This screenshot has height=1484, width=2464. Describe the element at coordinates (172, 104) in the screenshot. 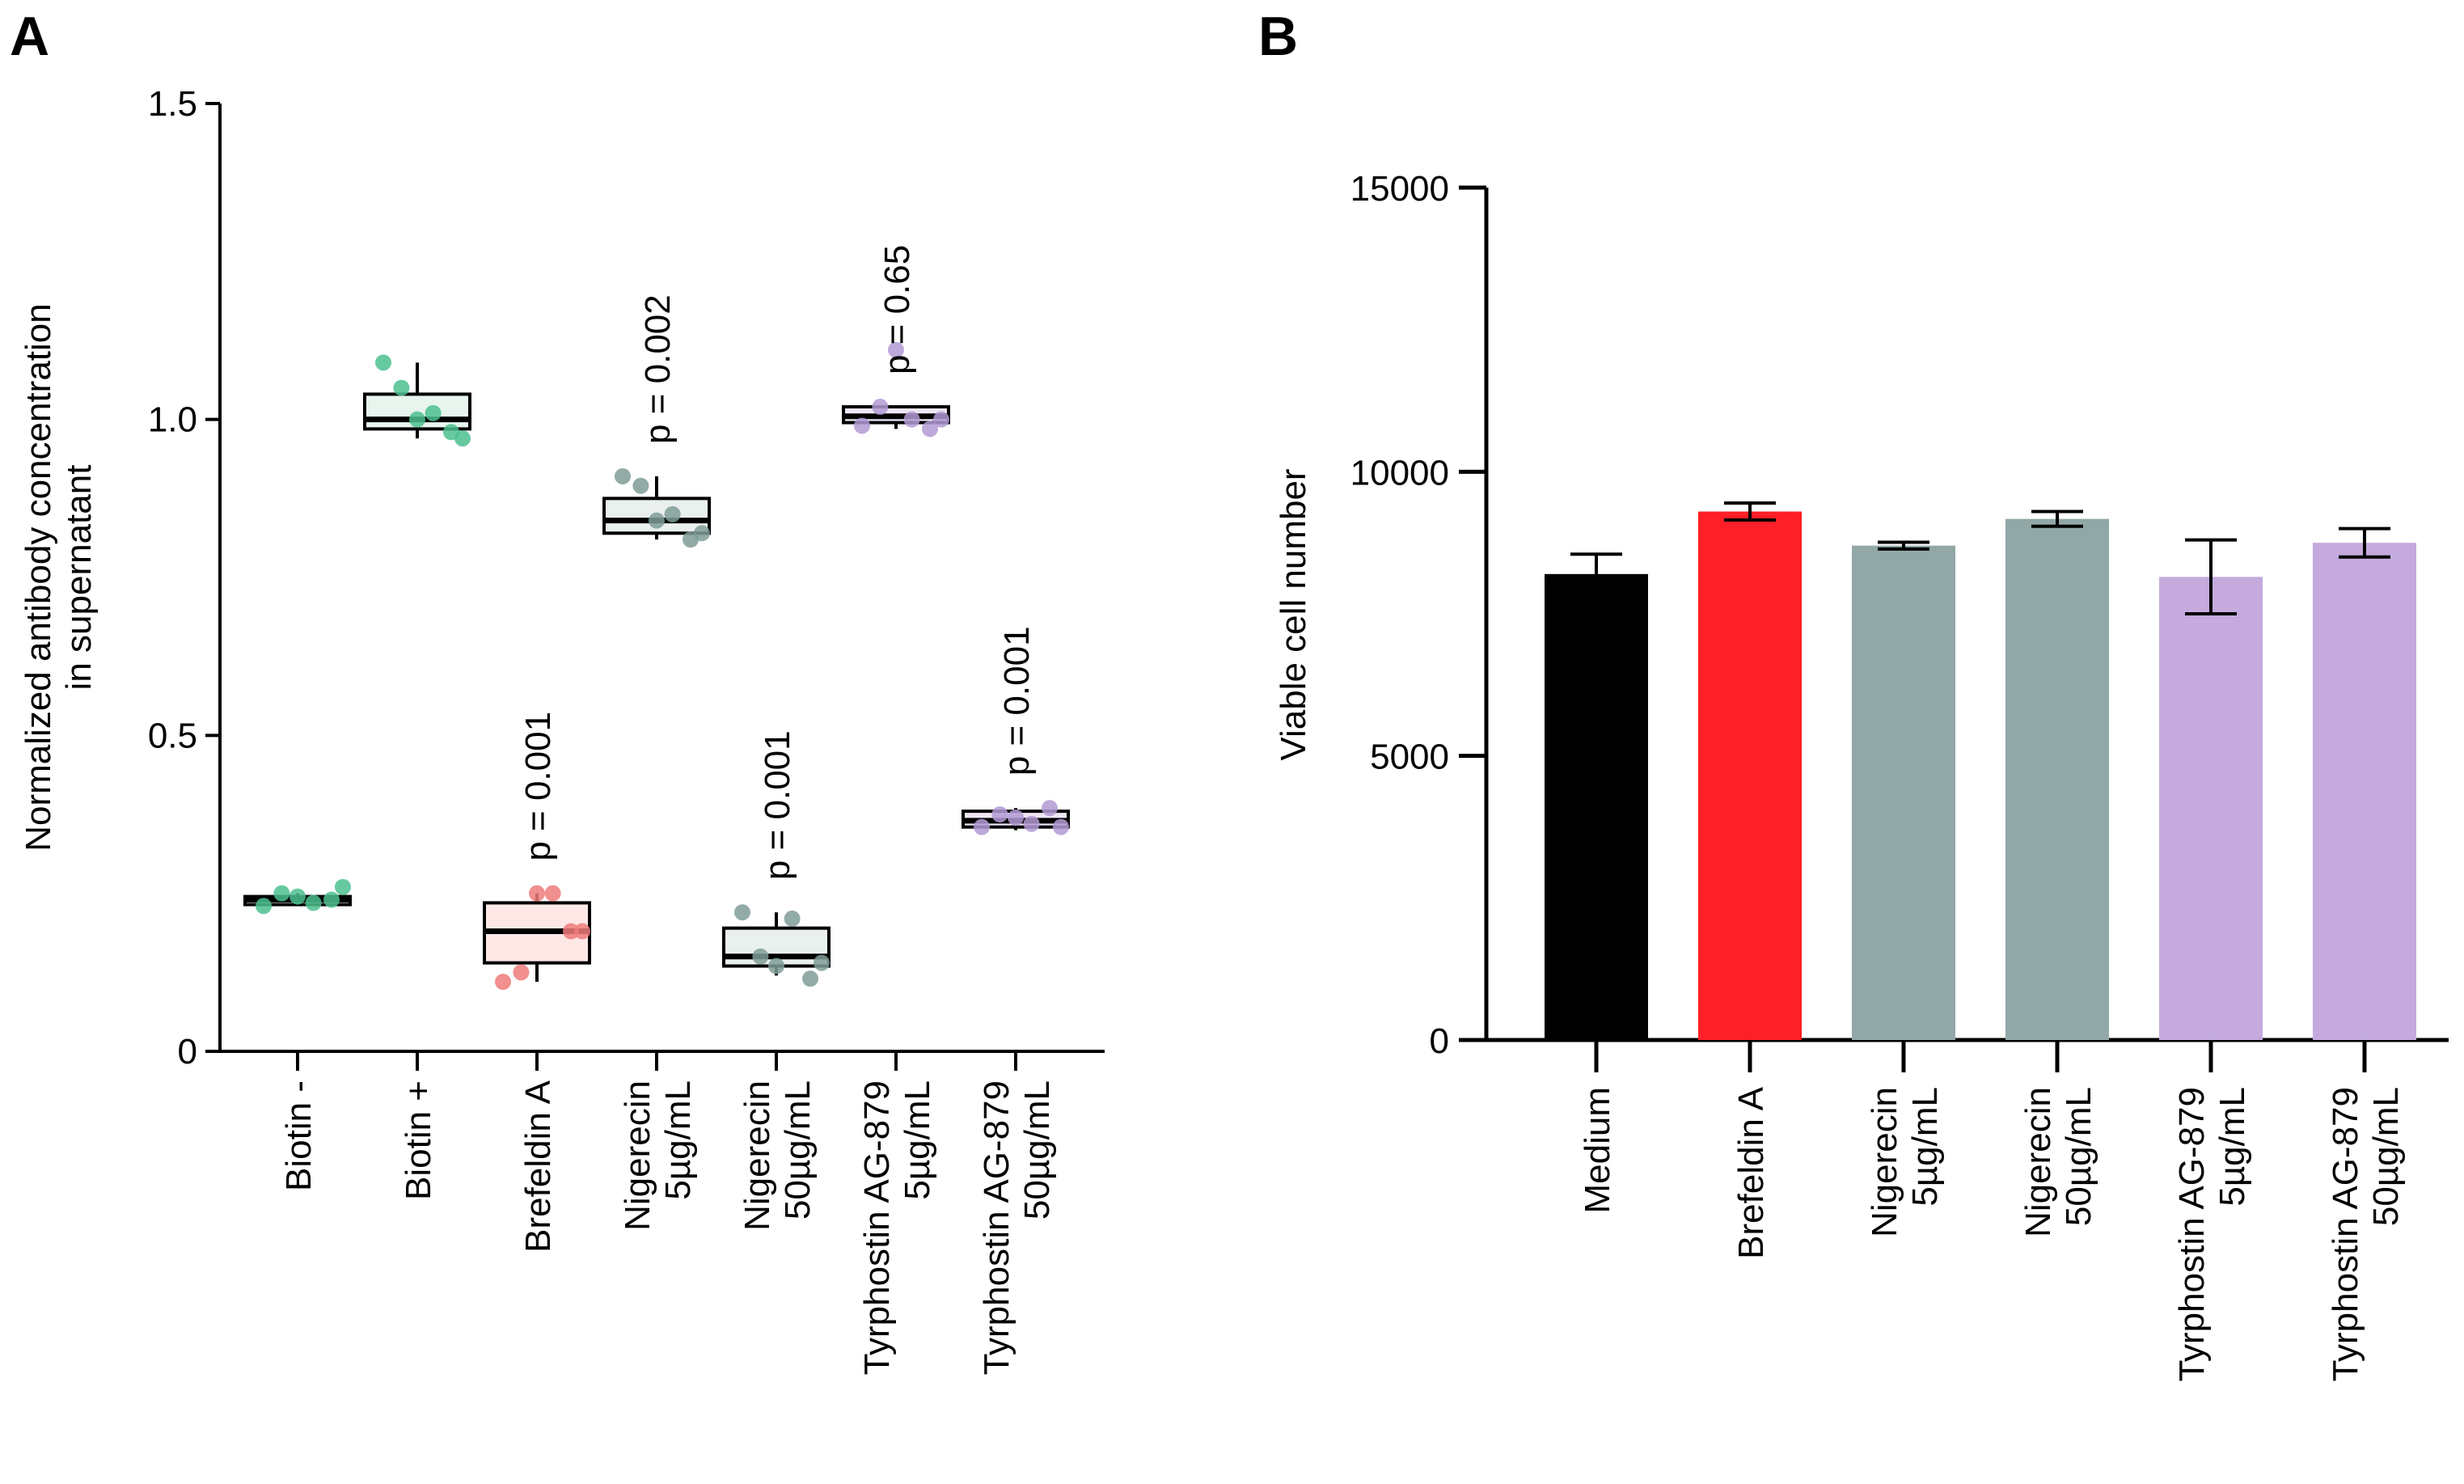

I see `y-tick-label: 1.5` at that location.